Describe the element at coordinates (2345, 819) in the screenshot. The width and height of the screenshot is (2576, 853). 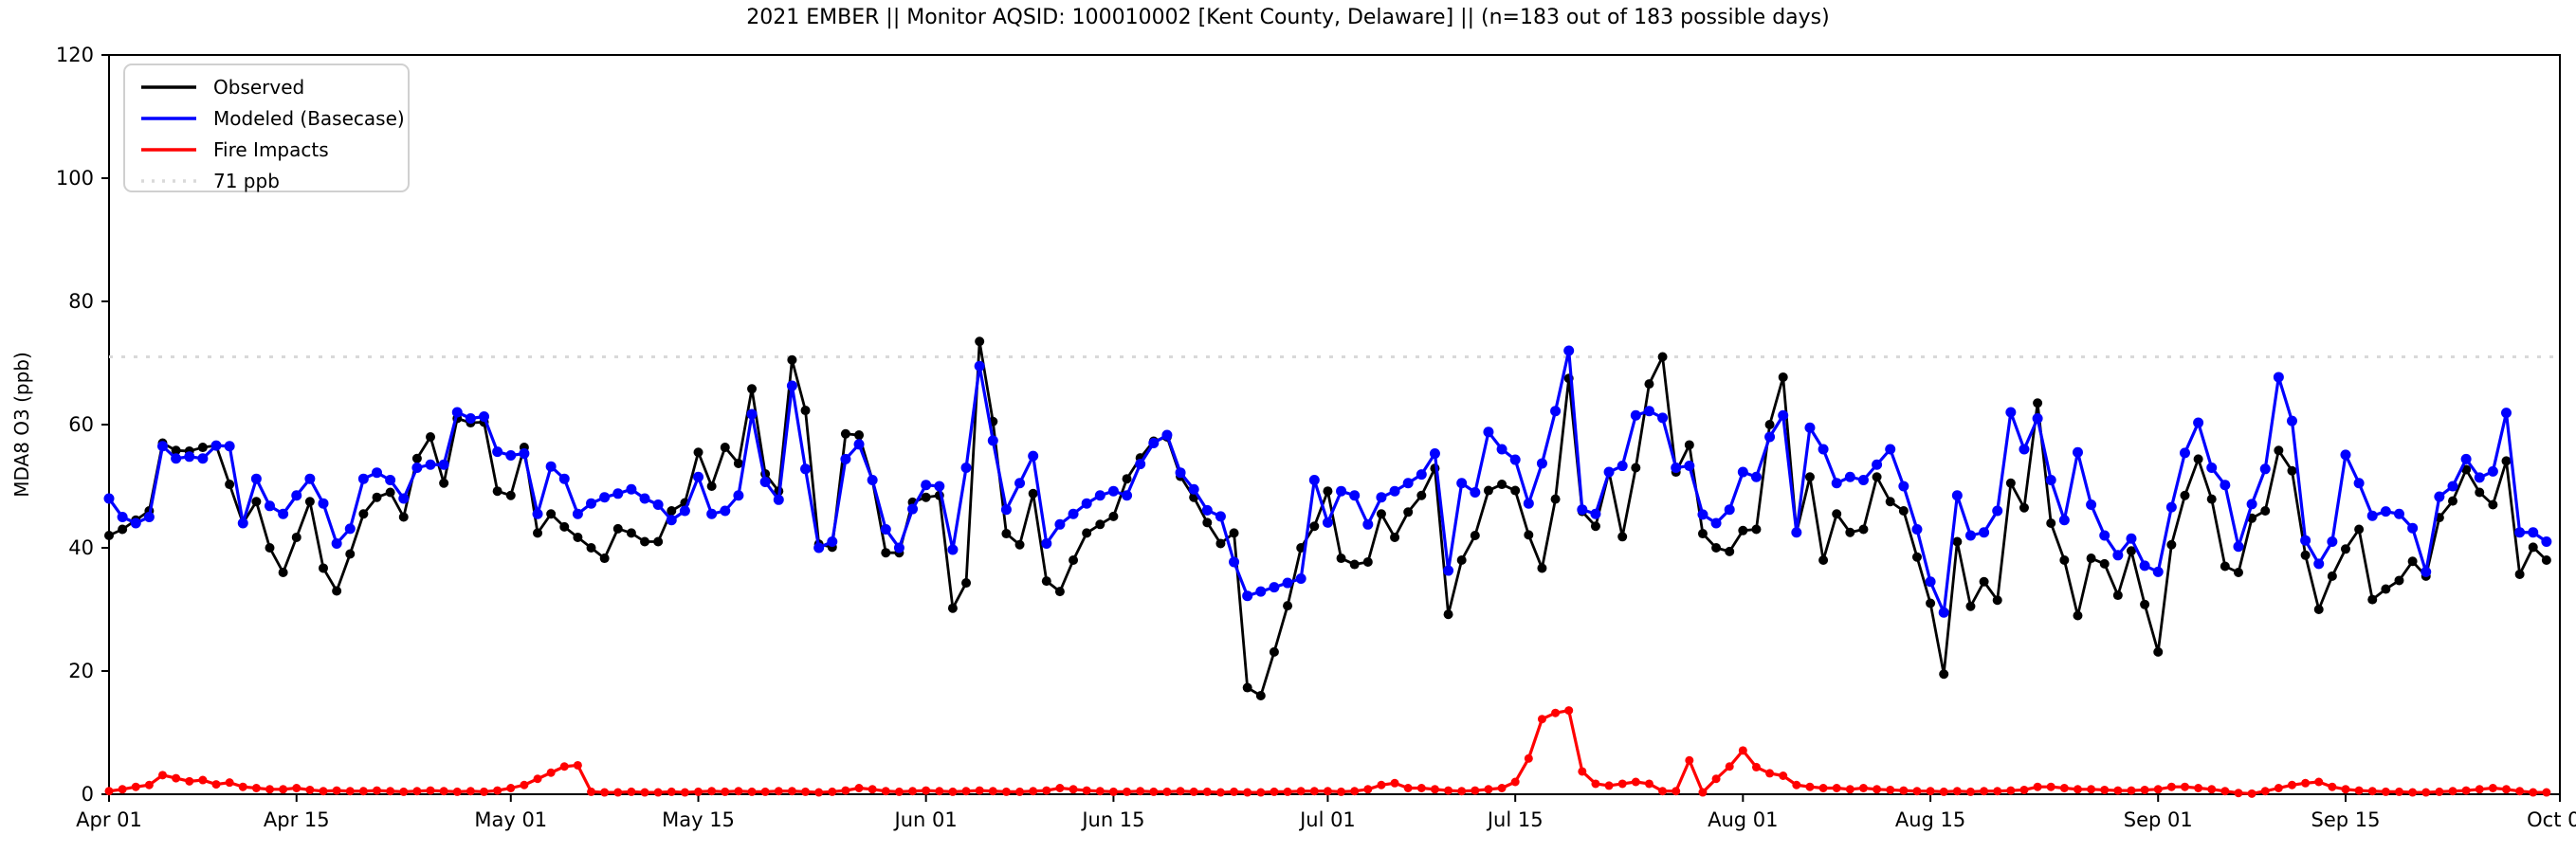
I see `x-tick-label: Sep 15` at that location.